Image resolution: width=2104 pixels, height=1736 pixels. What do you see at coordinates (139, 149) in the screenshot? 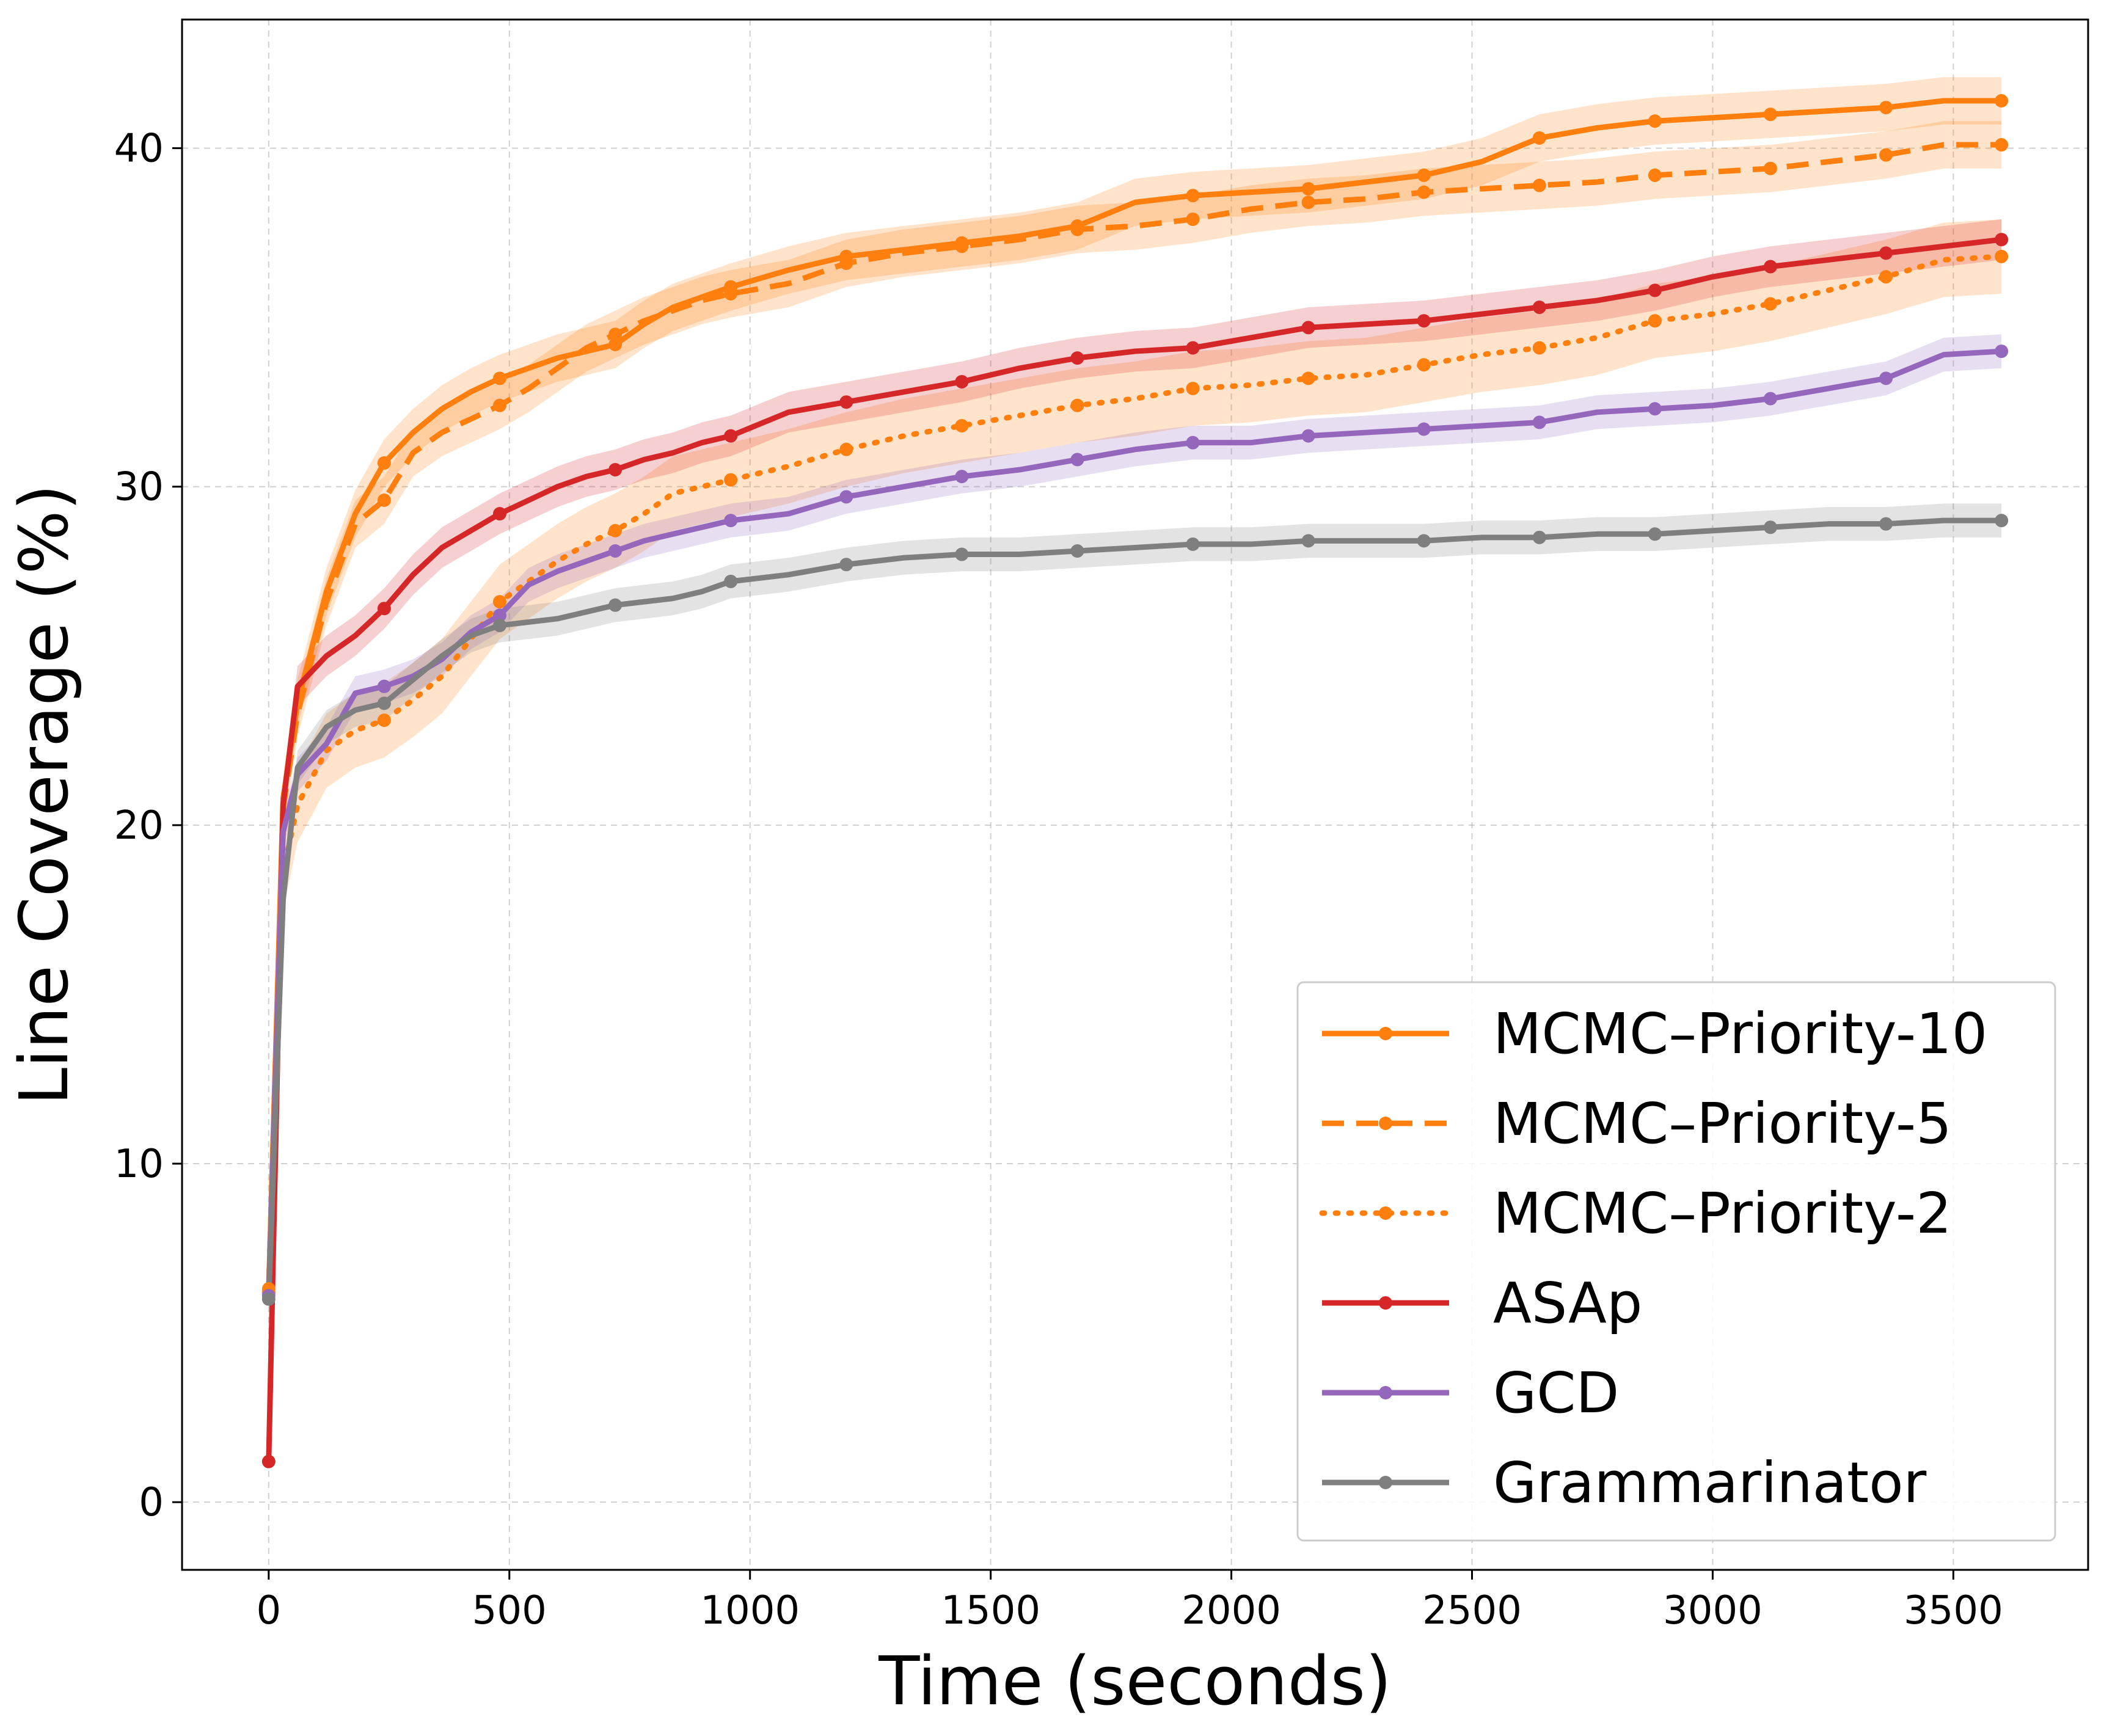
I see `y-tick-label: 40` at bounding box center [139, 149].